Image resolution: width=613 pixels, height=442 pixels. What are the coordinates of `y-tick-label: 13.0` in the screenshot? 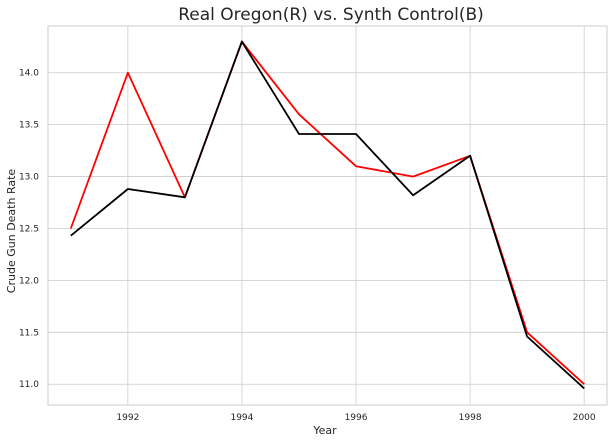 It's located at (29, 178).